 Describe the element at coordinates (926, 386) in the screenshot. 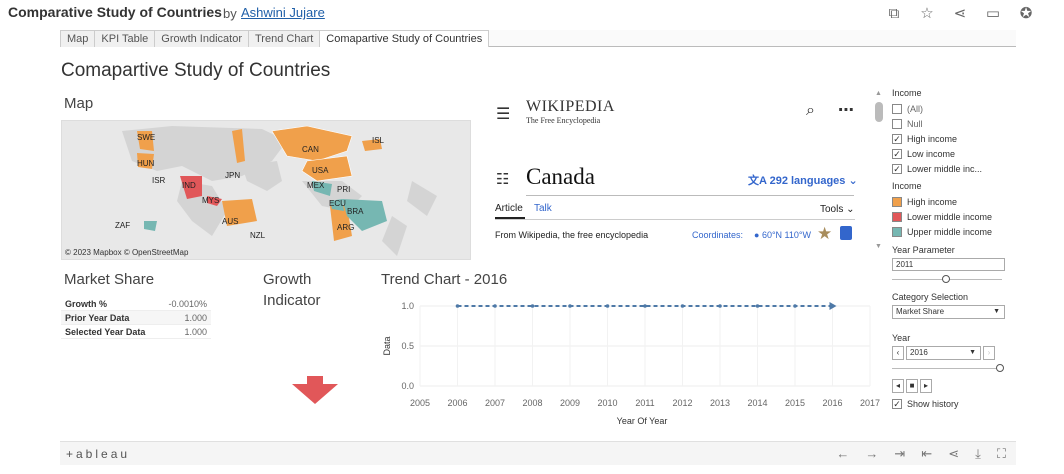

I see `play-forward-button: ▸` at that location.